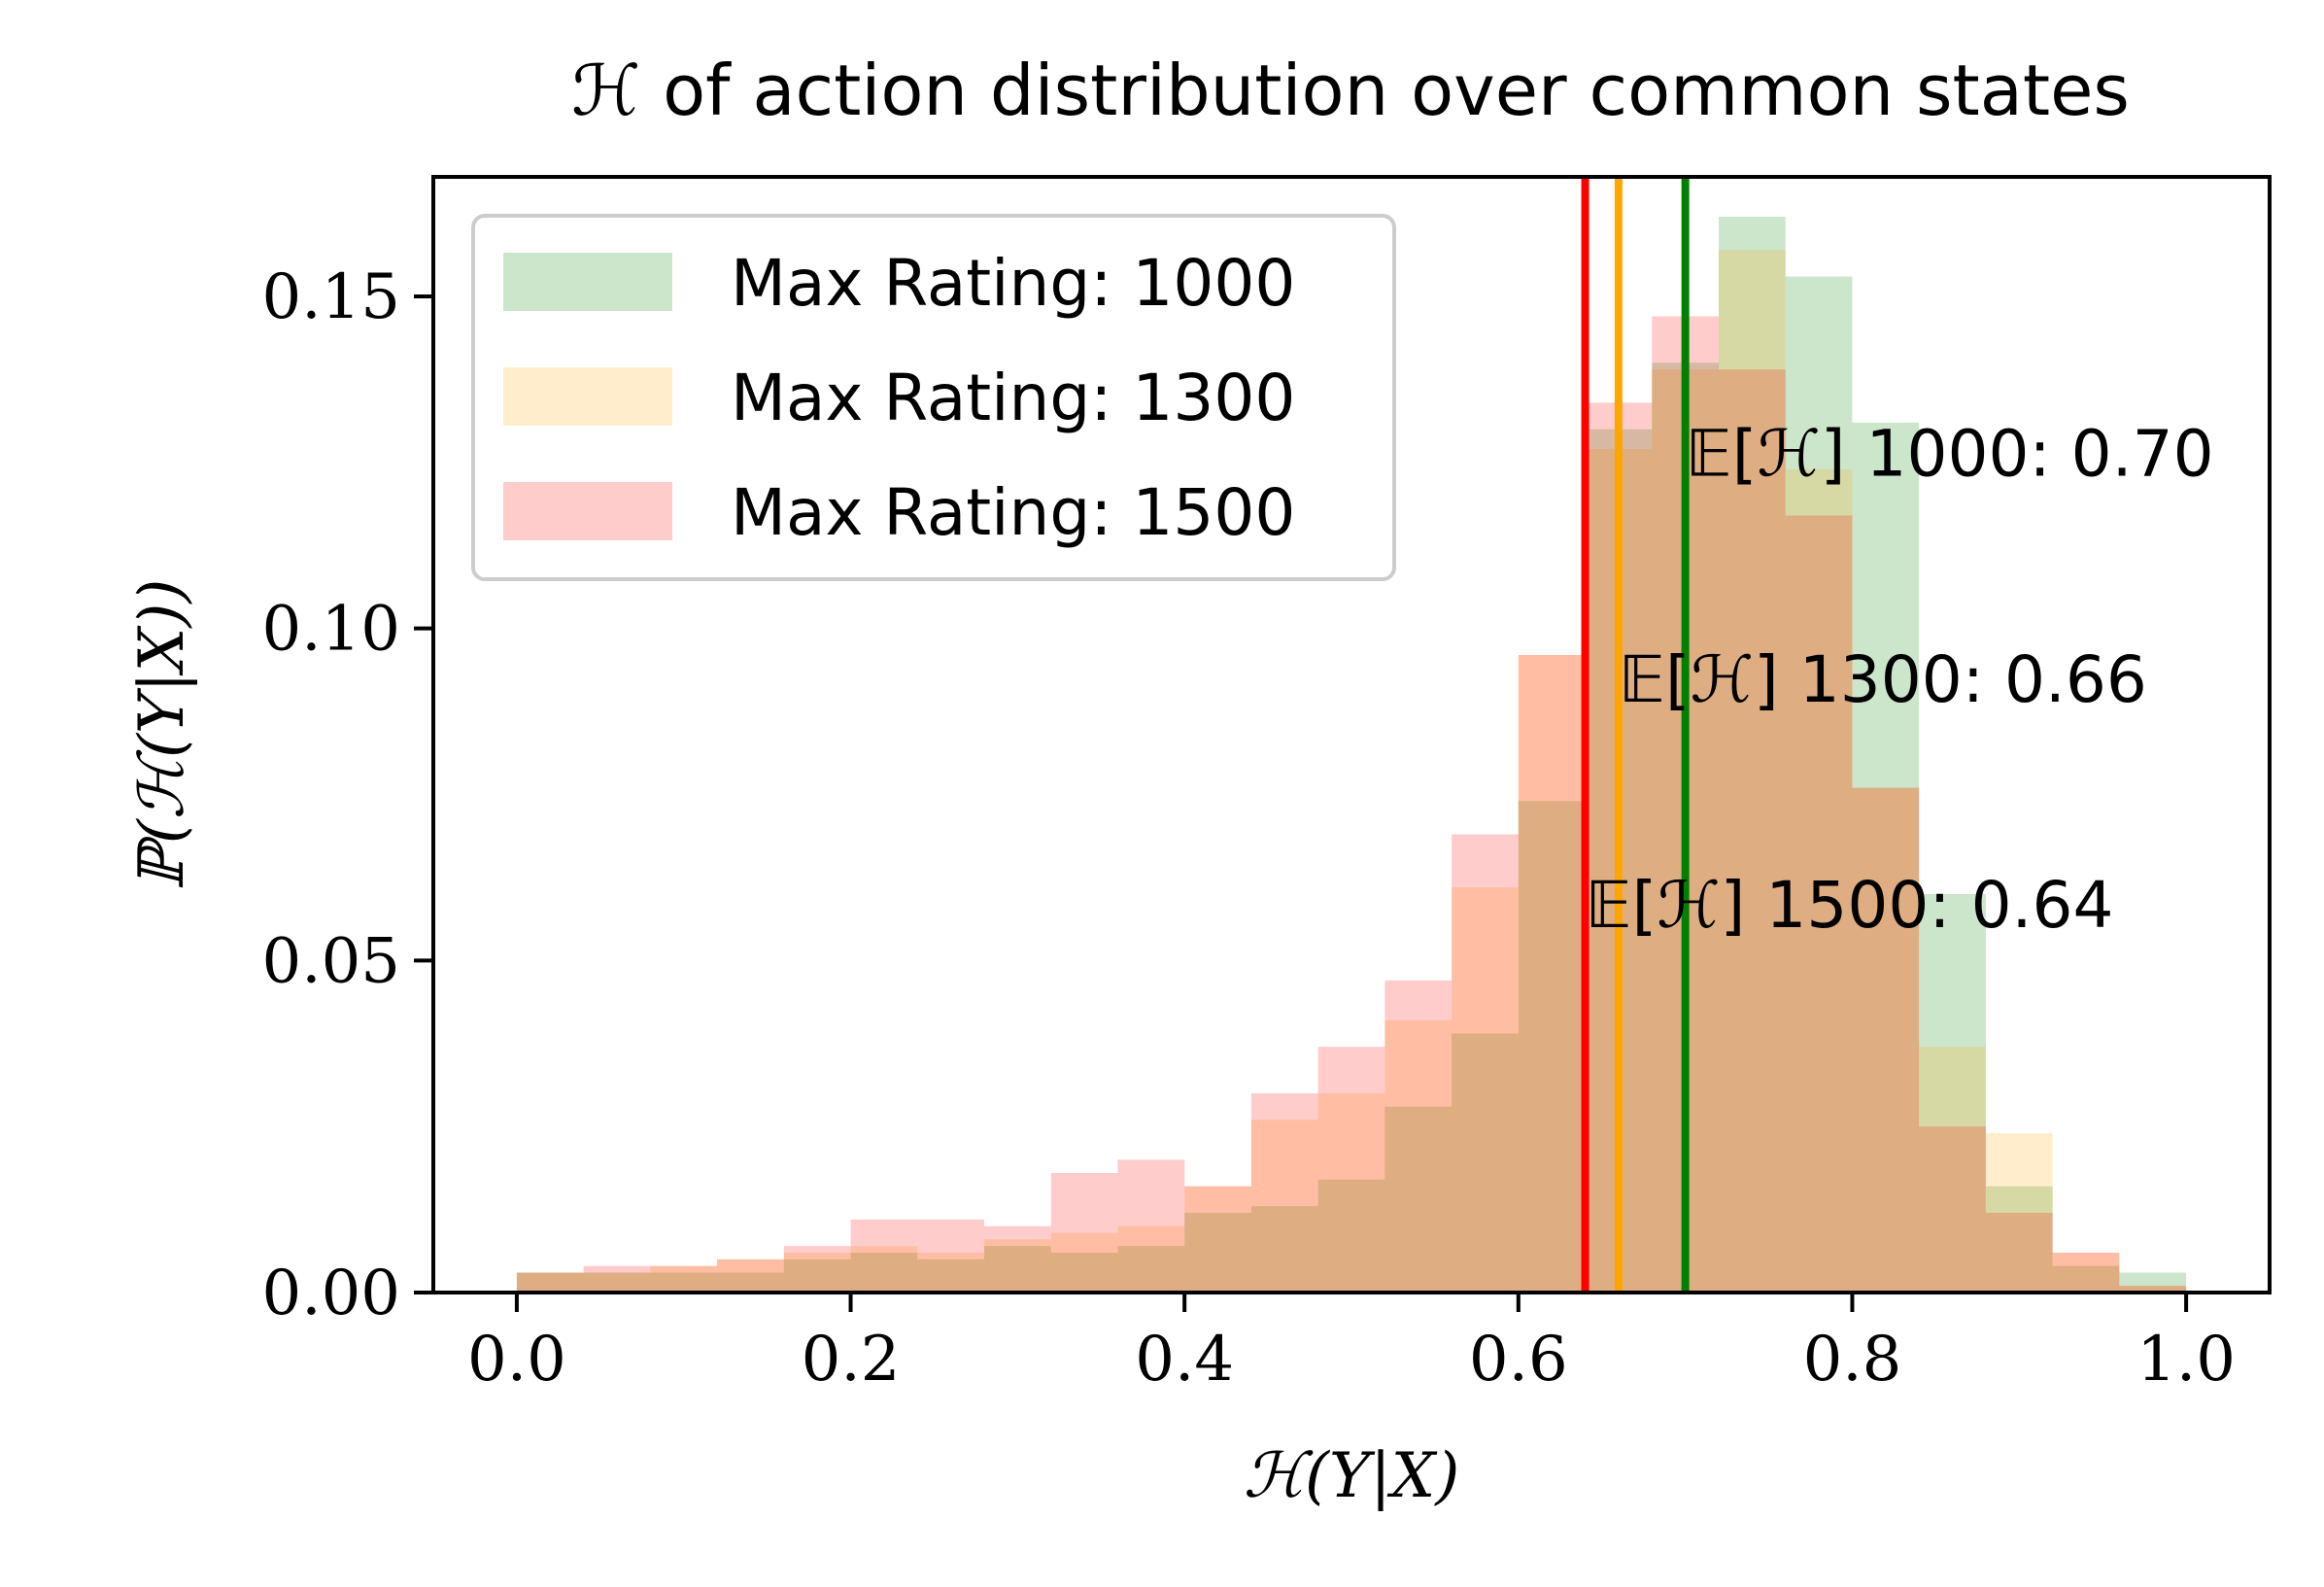 This screenshot has width=2324, height=1587. What do you see at coordinates (332, 297) in the screenshot?
I see `y-tick-label: 0.15` at bounding box center [332, 297].